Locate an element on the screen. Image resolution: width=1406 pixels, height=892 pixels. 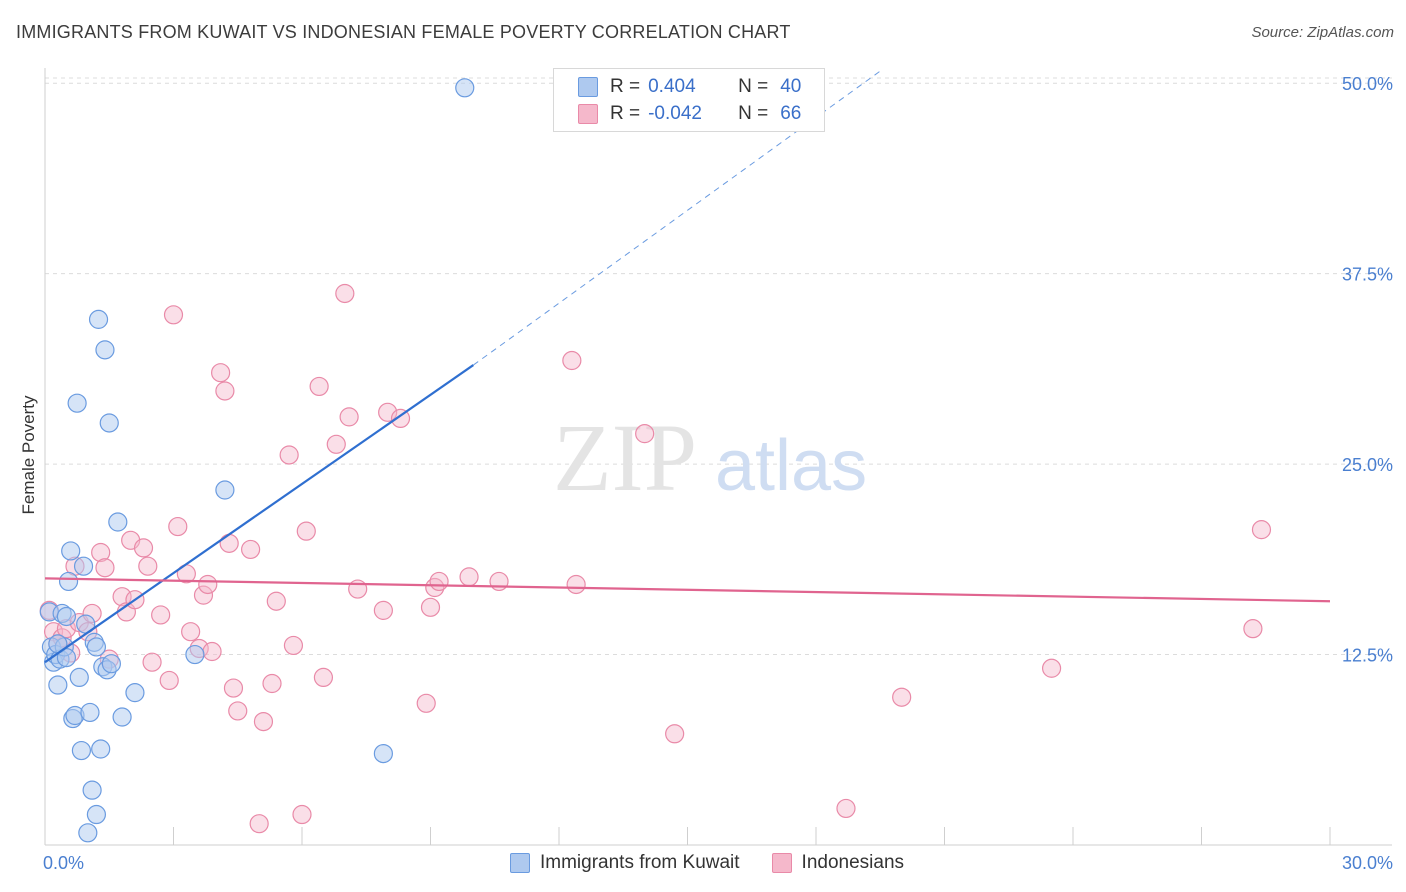
legend-row-kuwait: R = 0.404 N = 40 is located at coordinates (689, 87).